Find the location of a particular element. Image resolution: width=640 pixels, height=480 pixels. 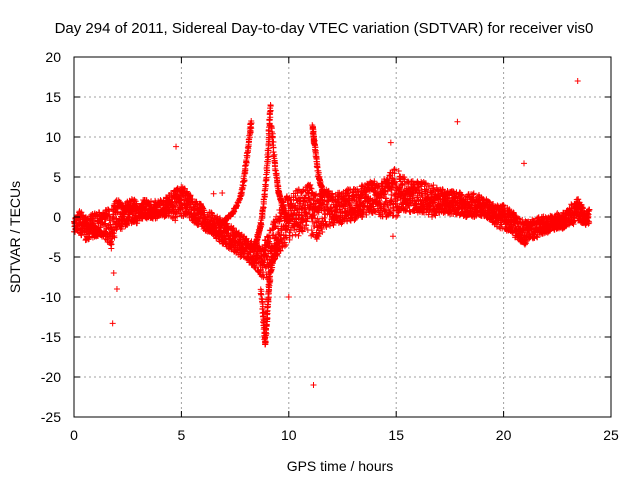

x-tick-label: 5 is located at coordinates (182, 435).